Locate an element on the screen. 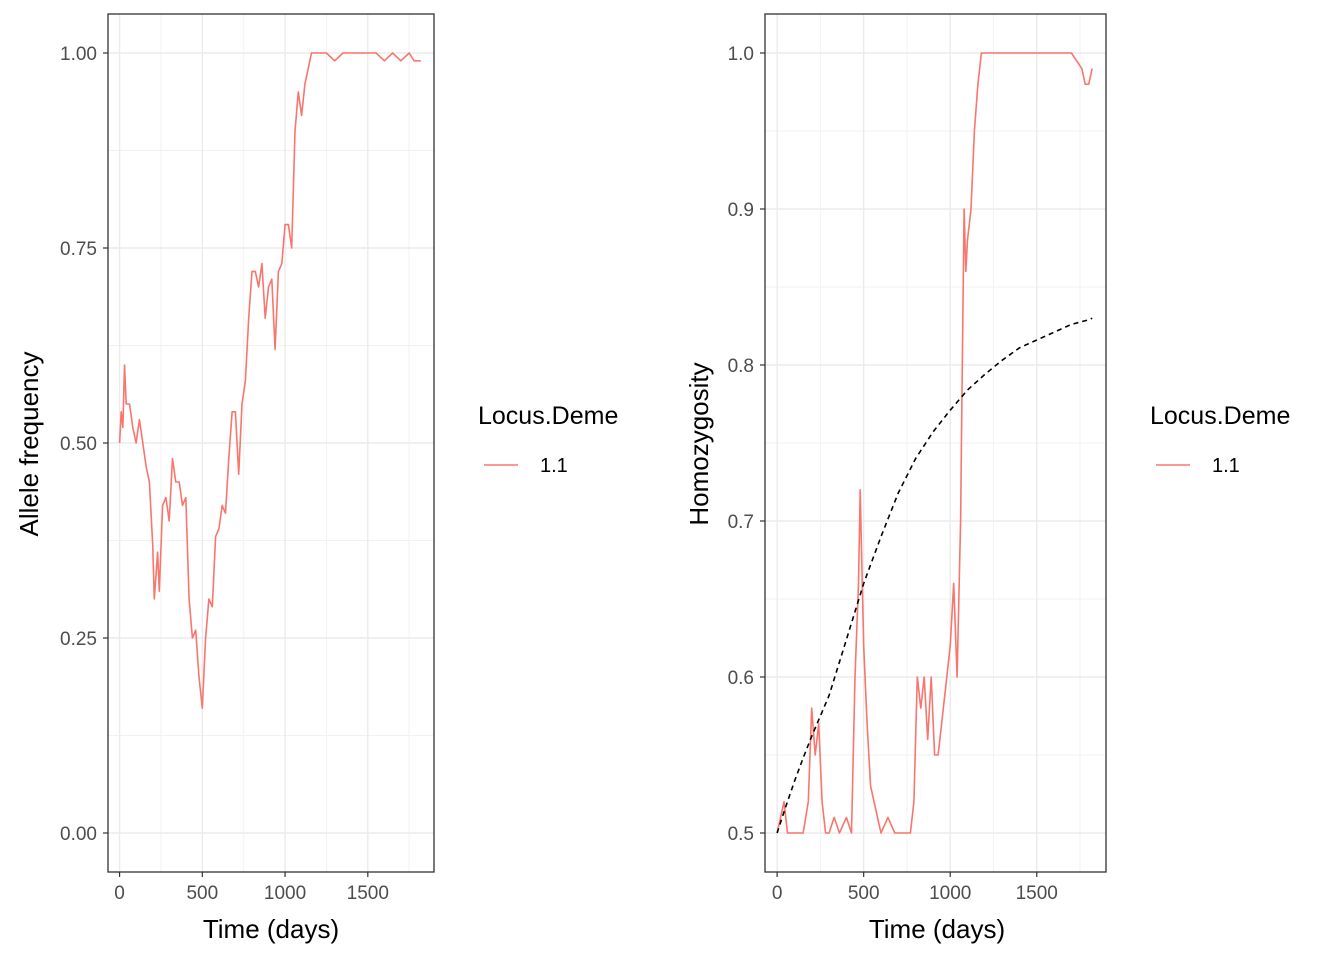 The height and width of the screenshot is (960, 1344). y-tick-label: 0.8 is located at coordinates (741, 366).